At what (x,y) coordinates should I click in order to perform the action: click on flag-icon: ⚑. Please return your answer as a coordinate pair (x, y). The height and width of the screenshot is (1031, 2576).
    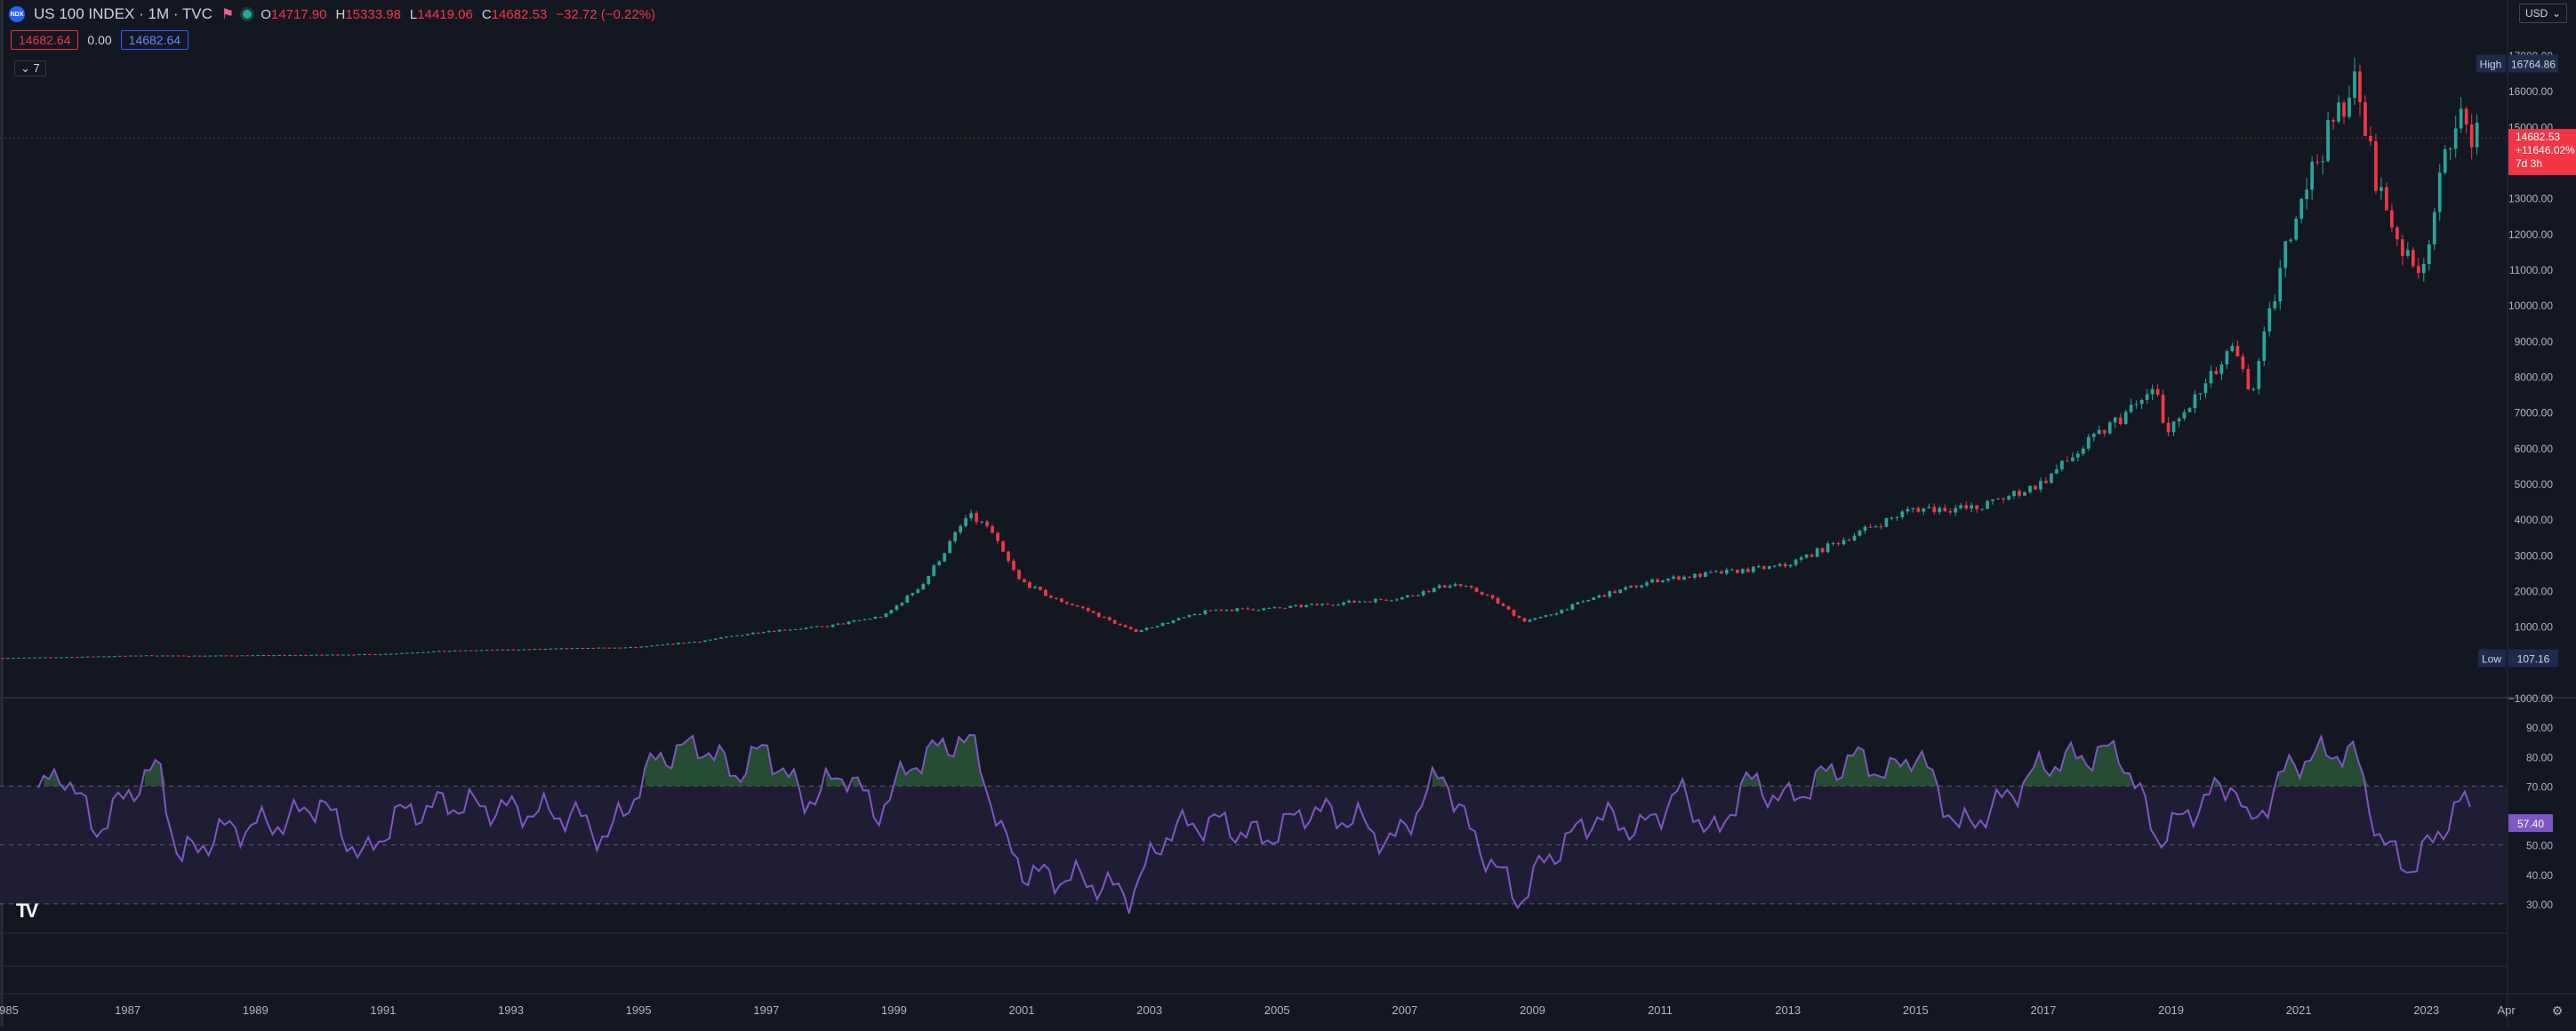
    Looking at the image, I should click on (228, 14).